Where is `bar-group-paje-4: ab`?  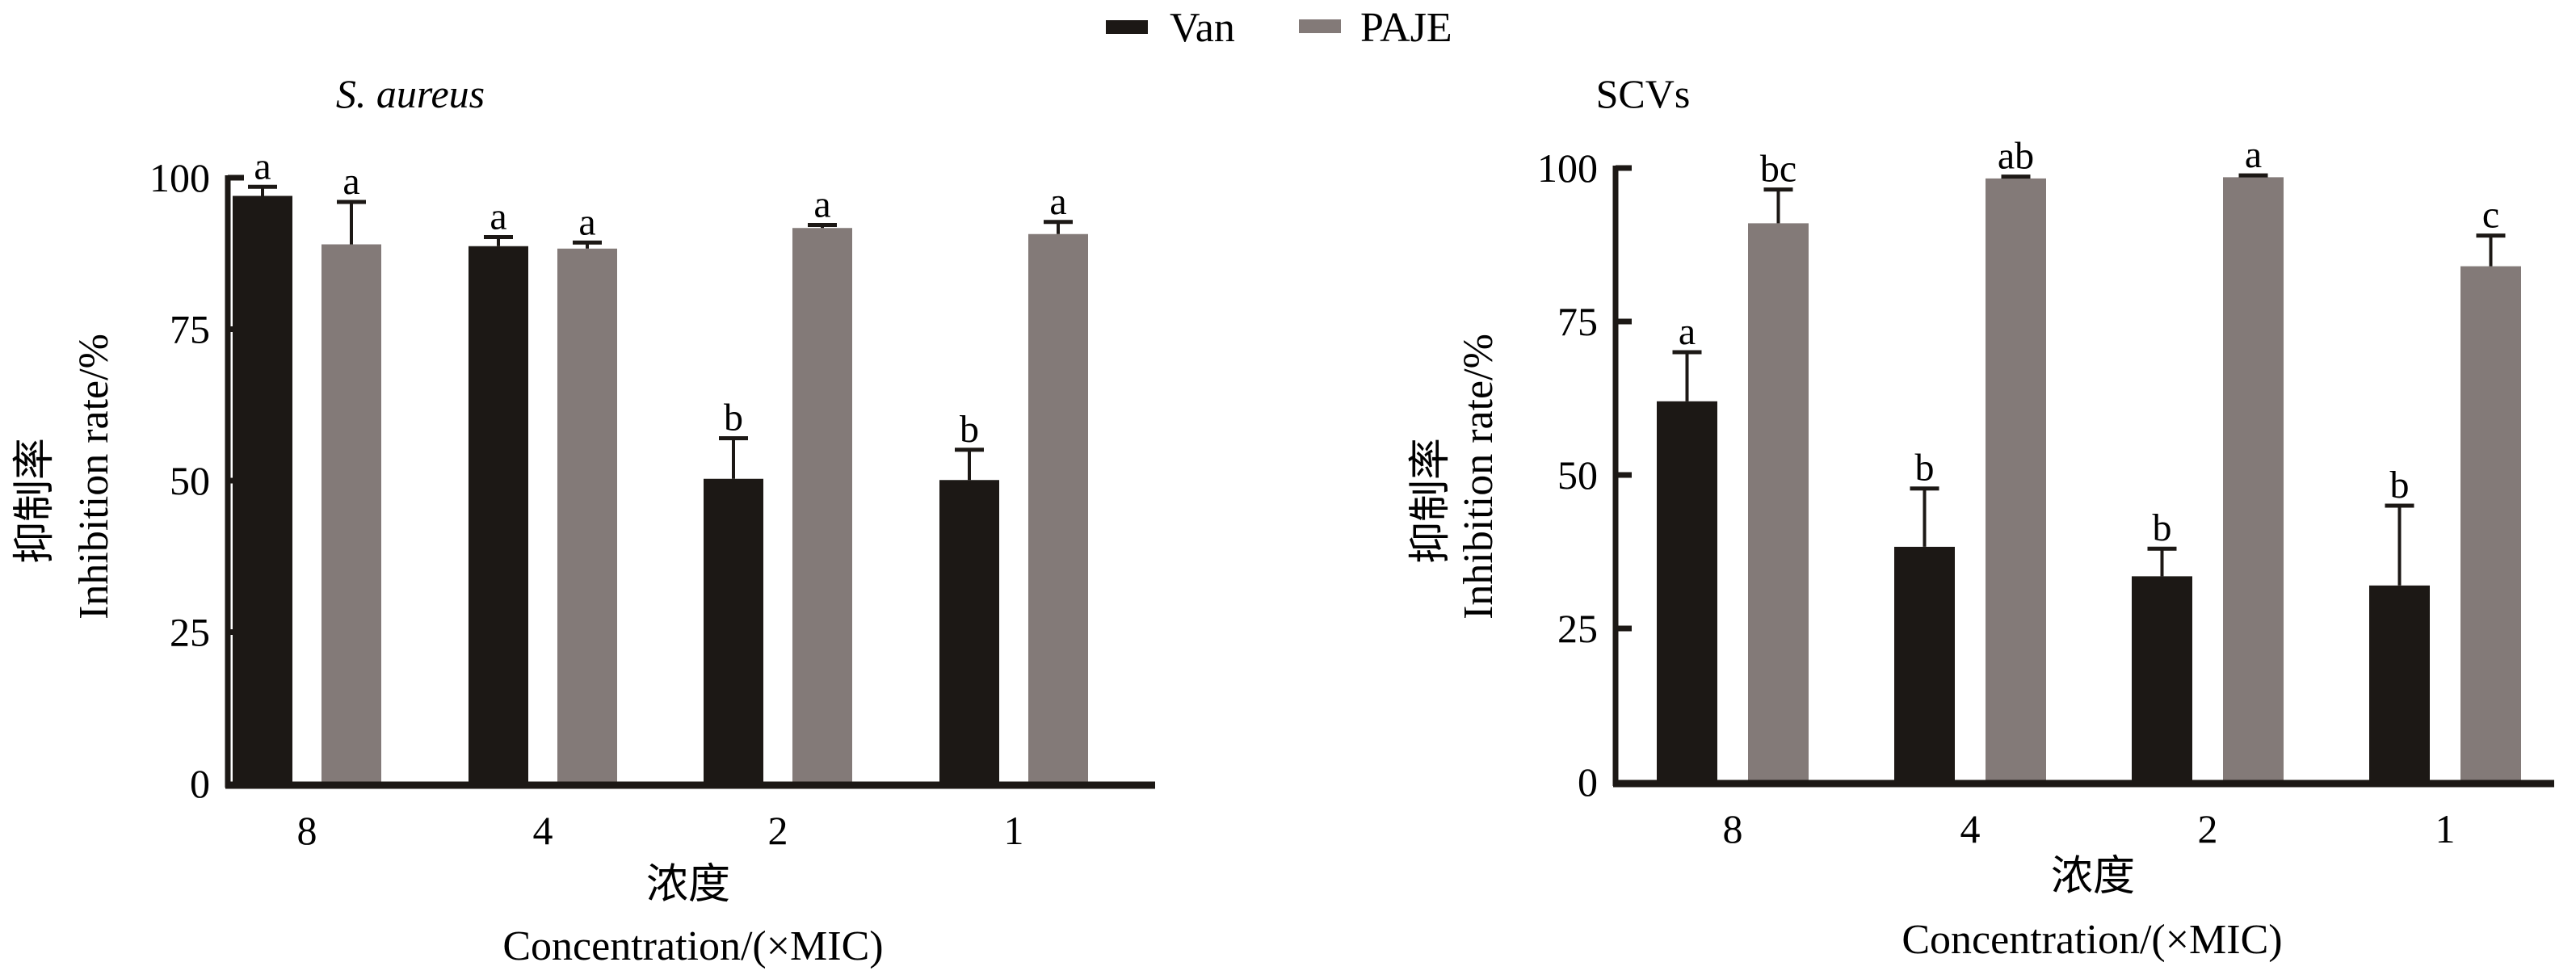 bar-group-paje-4: ab is located at coordinates (2016, 459).